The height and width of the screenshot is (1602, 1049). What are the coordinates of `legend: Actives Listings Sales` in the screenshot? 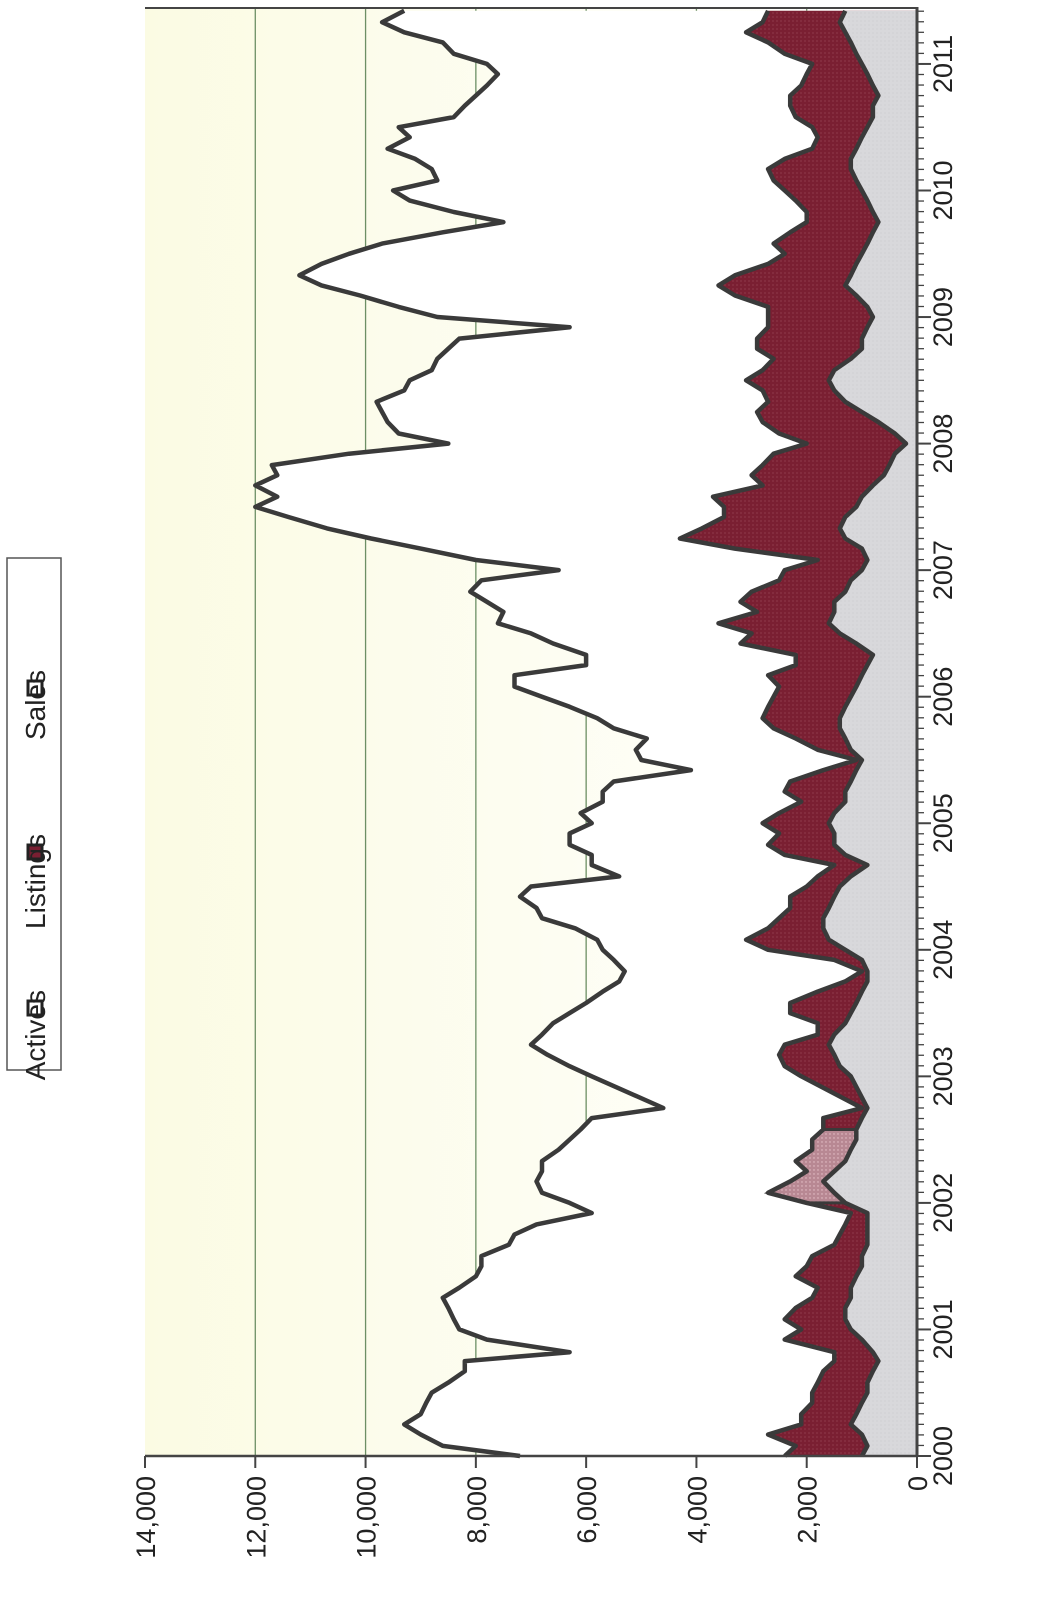 It's located at (34, 818).